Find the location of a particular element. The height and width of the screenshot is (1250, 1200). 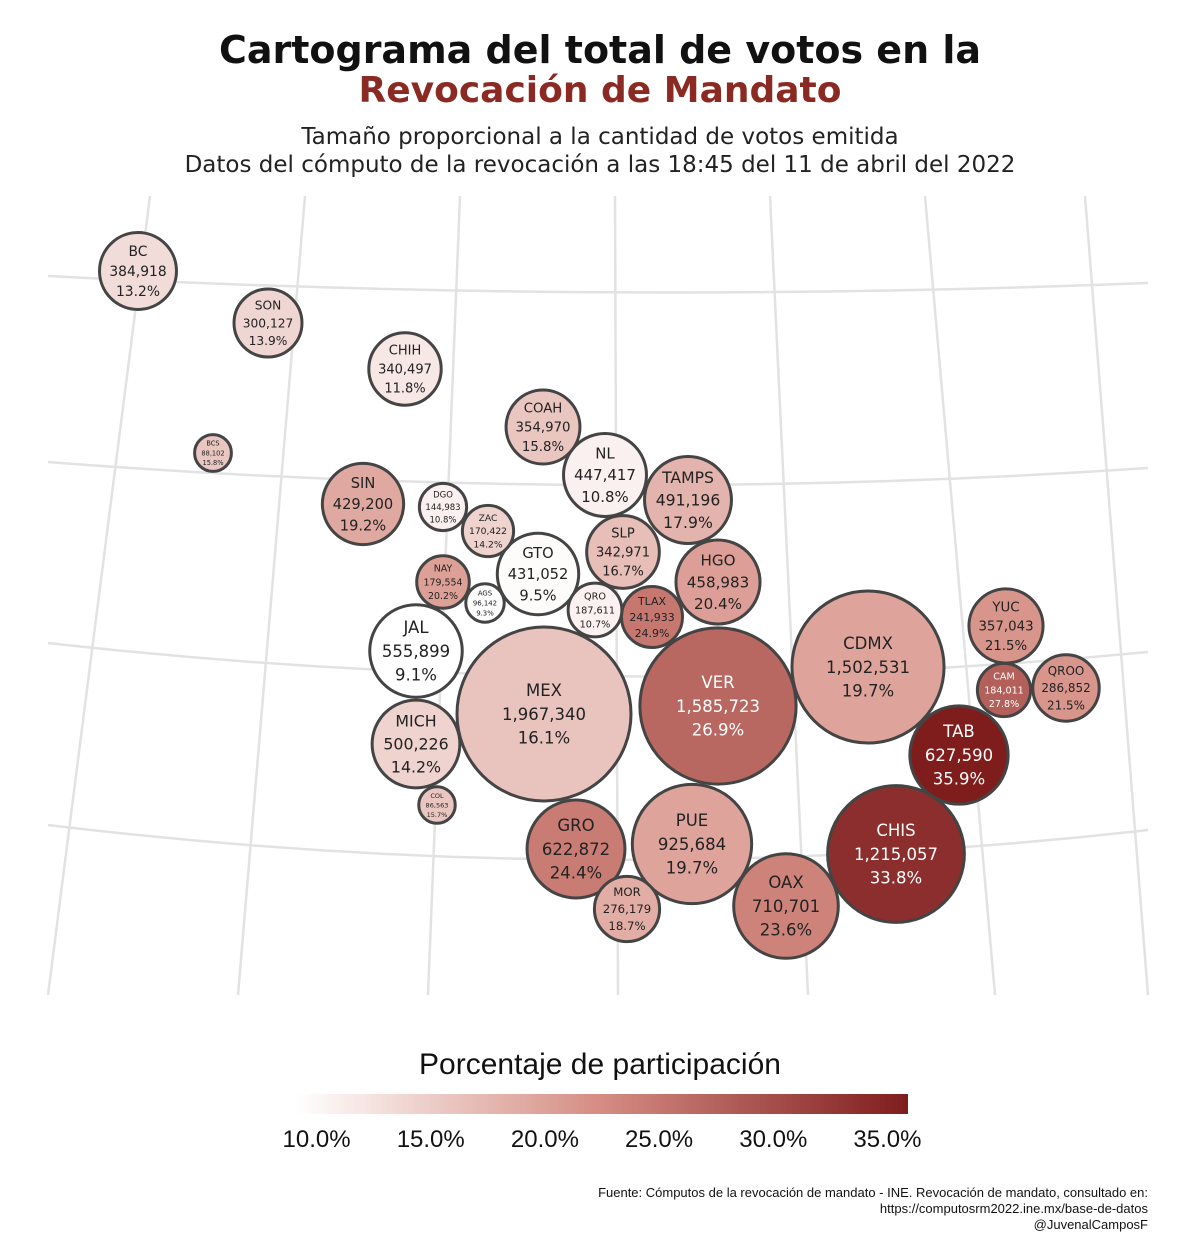

bubble-mor: MOR 276,179 18.7% is located at coordinates (627, 909).